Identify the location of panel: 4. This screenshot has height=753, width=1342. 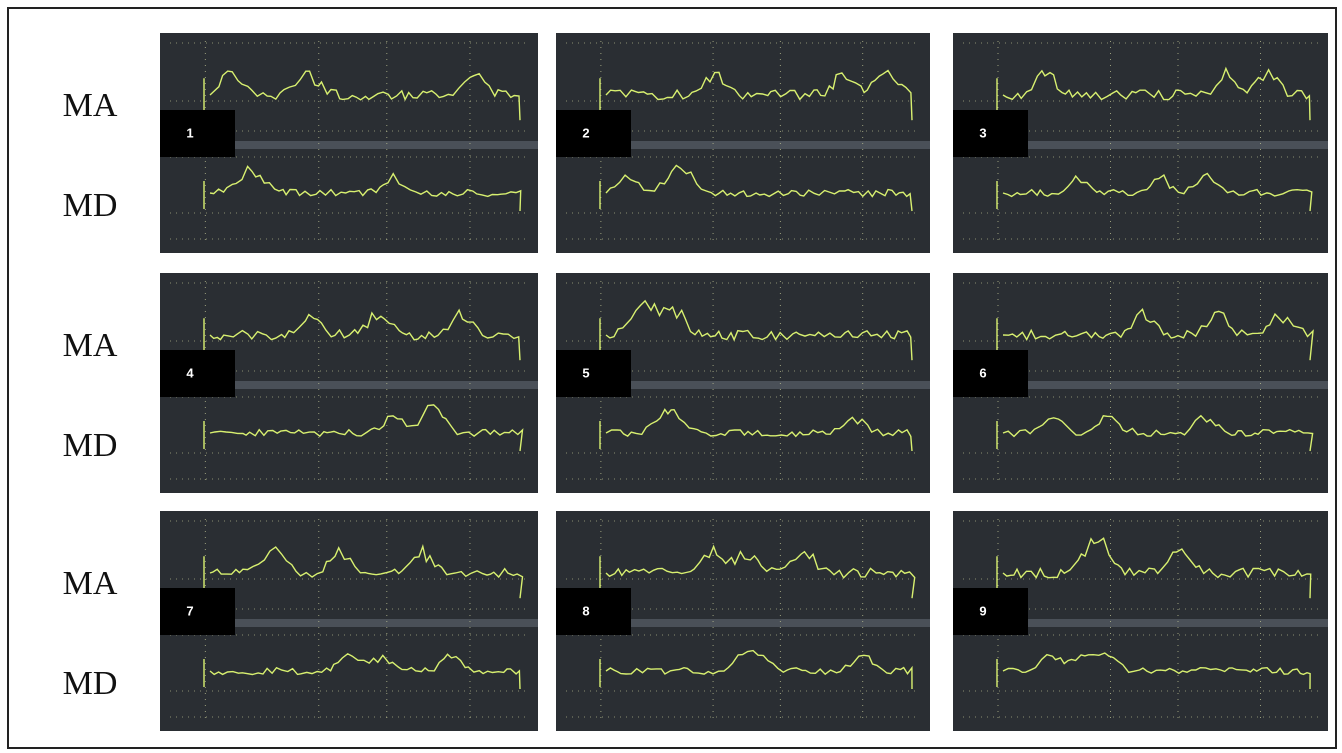
(349, 383).